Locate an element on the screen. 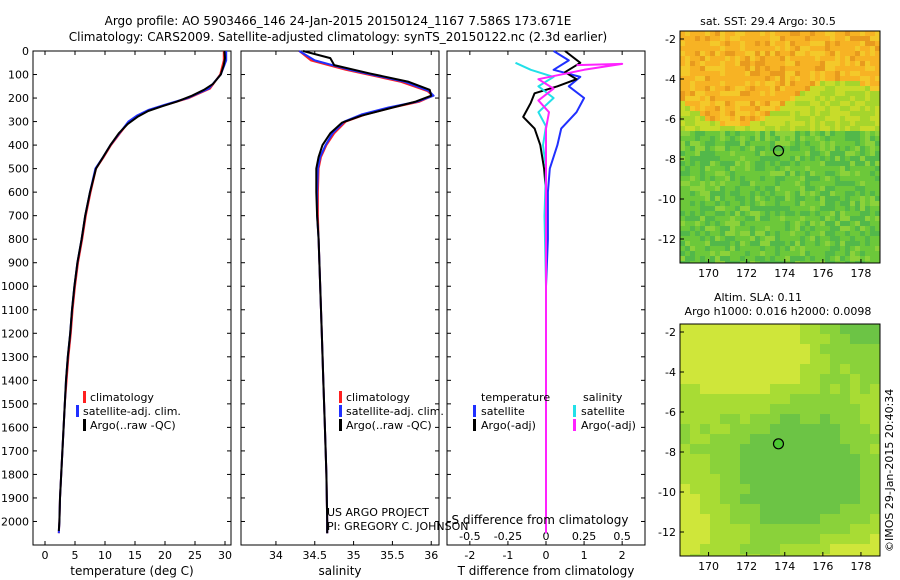 The image size is (900, 580). sla-map is located at coordinates (780, 440).